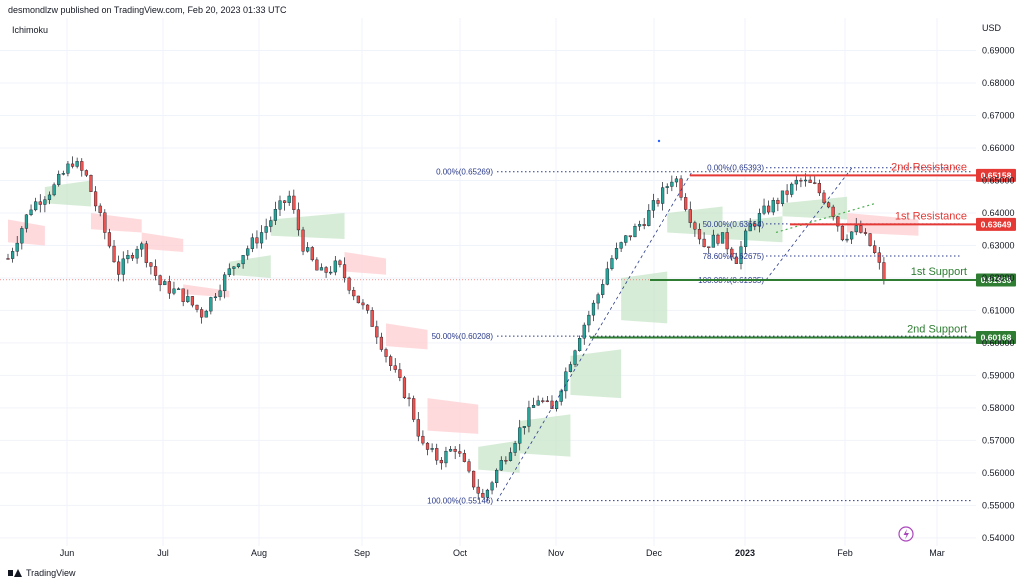 The width and height of the screenshot is (1024, 586). Describe the element at coordinates (30, 30) in the screenshot. I see `indicator-label: Ichimoku` at that location.